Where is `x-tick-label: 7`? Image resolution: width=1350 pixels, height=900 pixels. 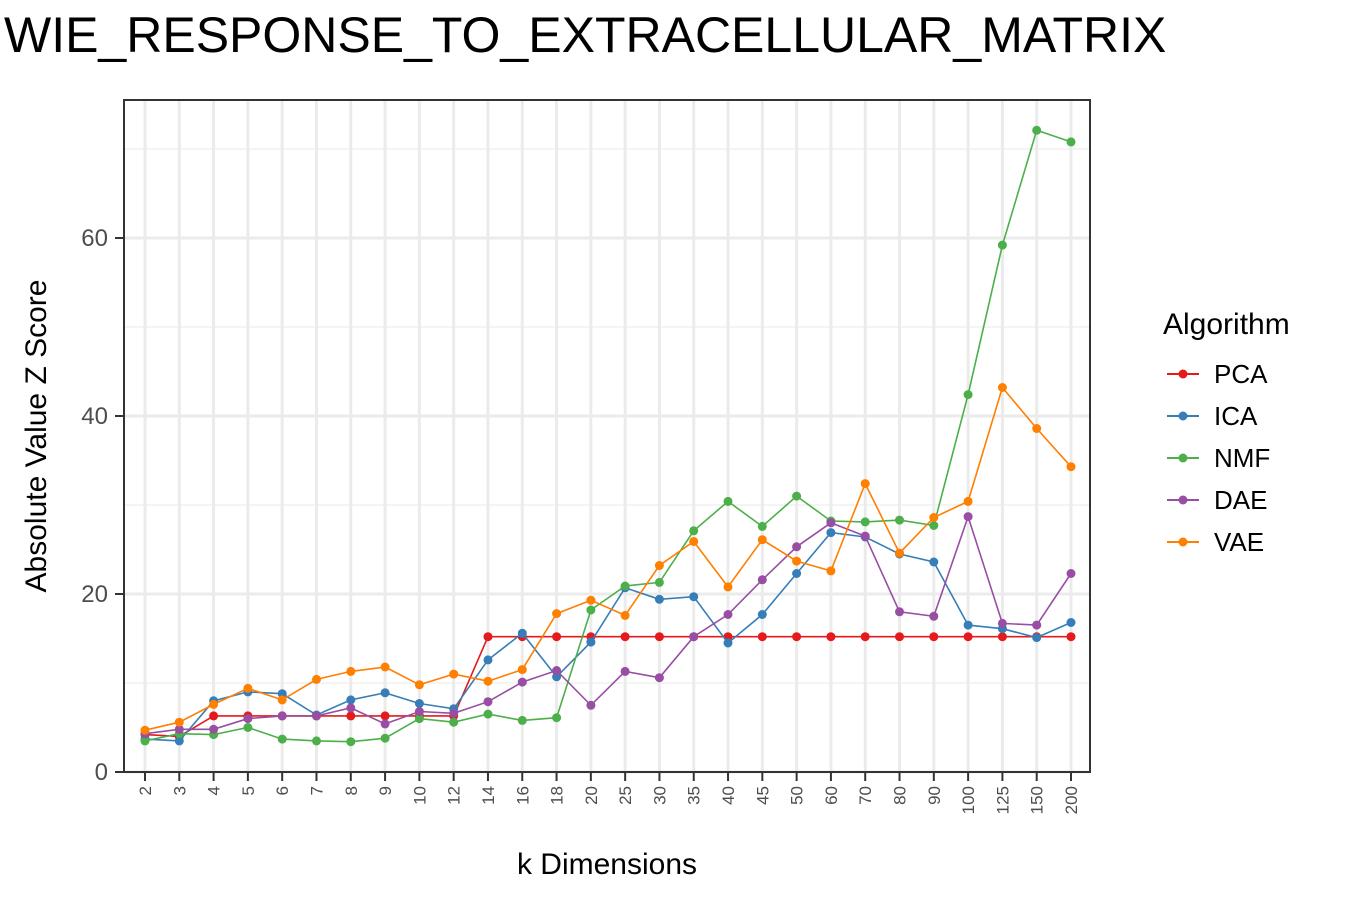 x-tick-label: 7 is located at coordinates (316, 790).